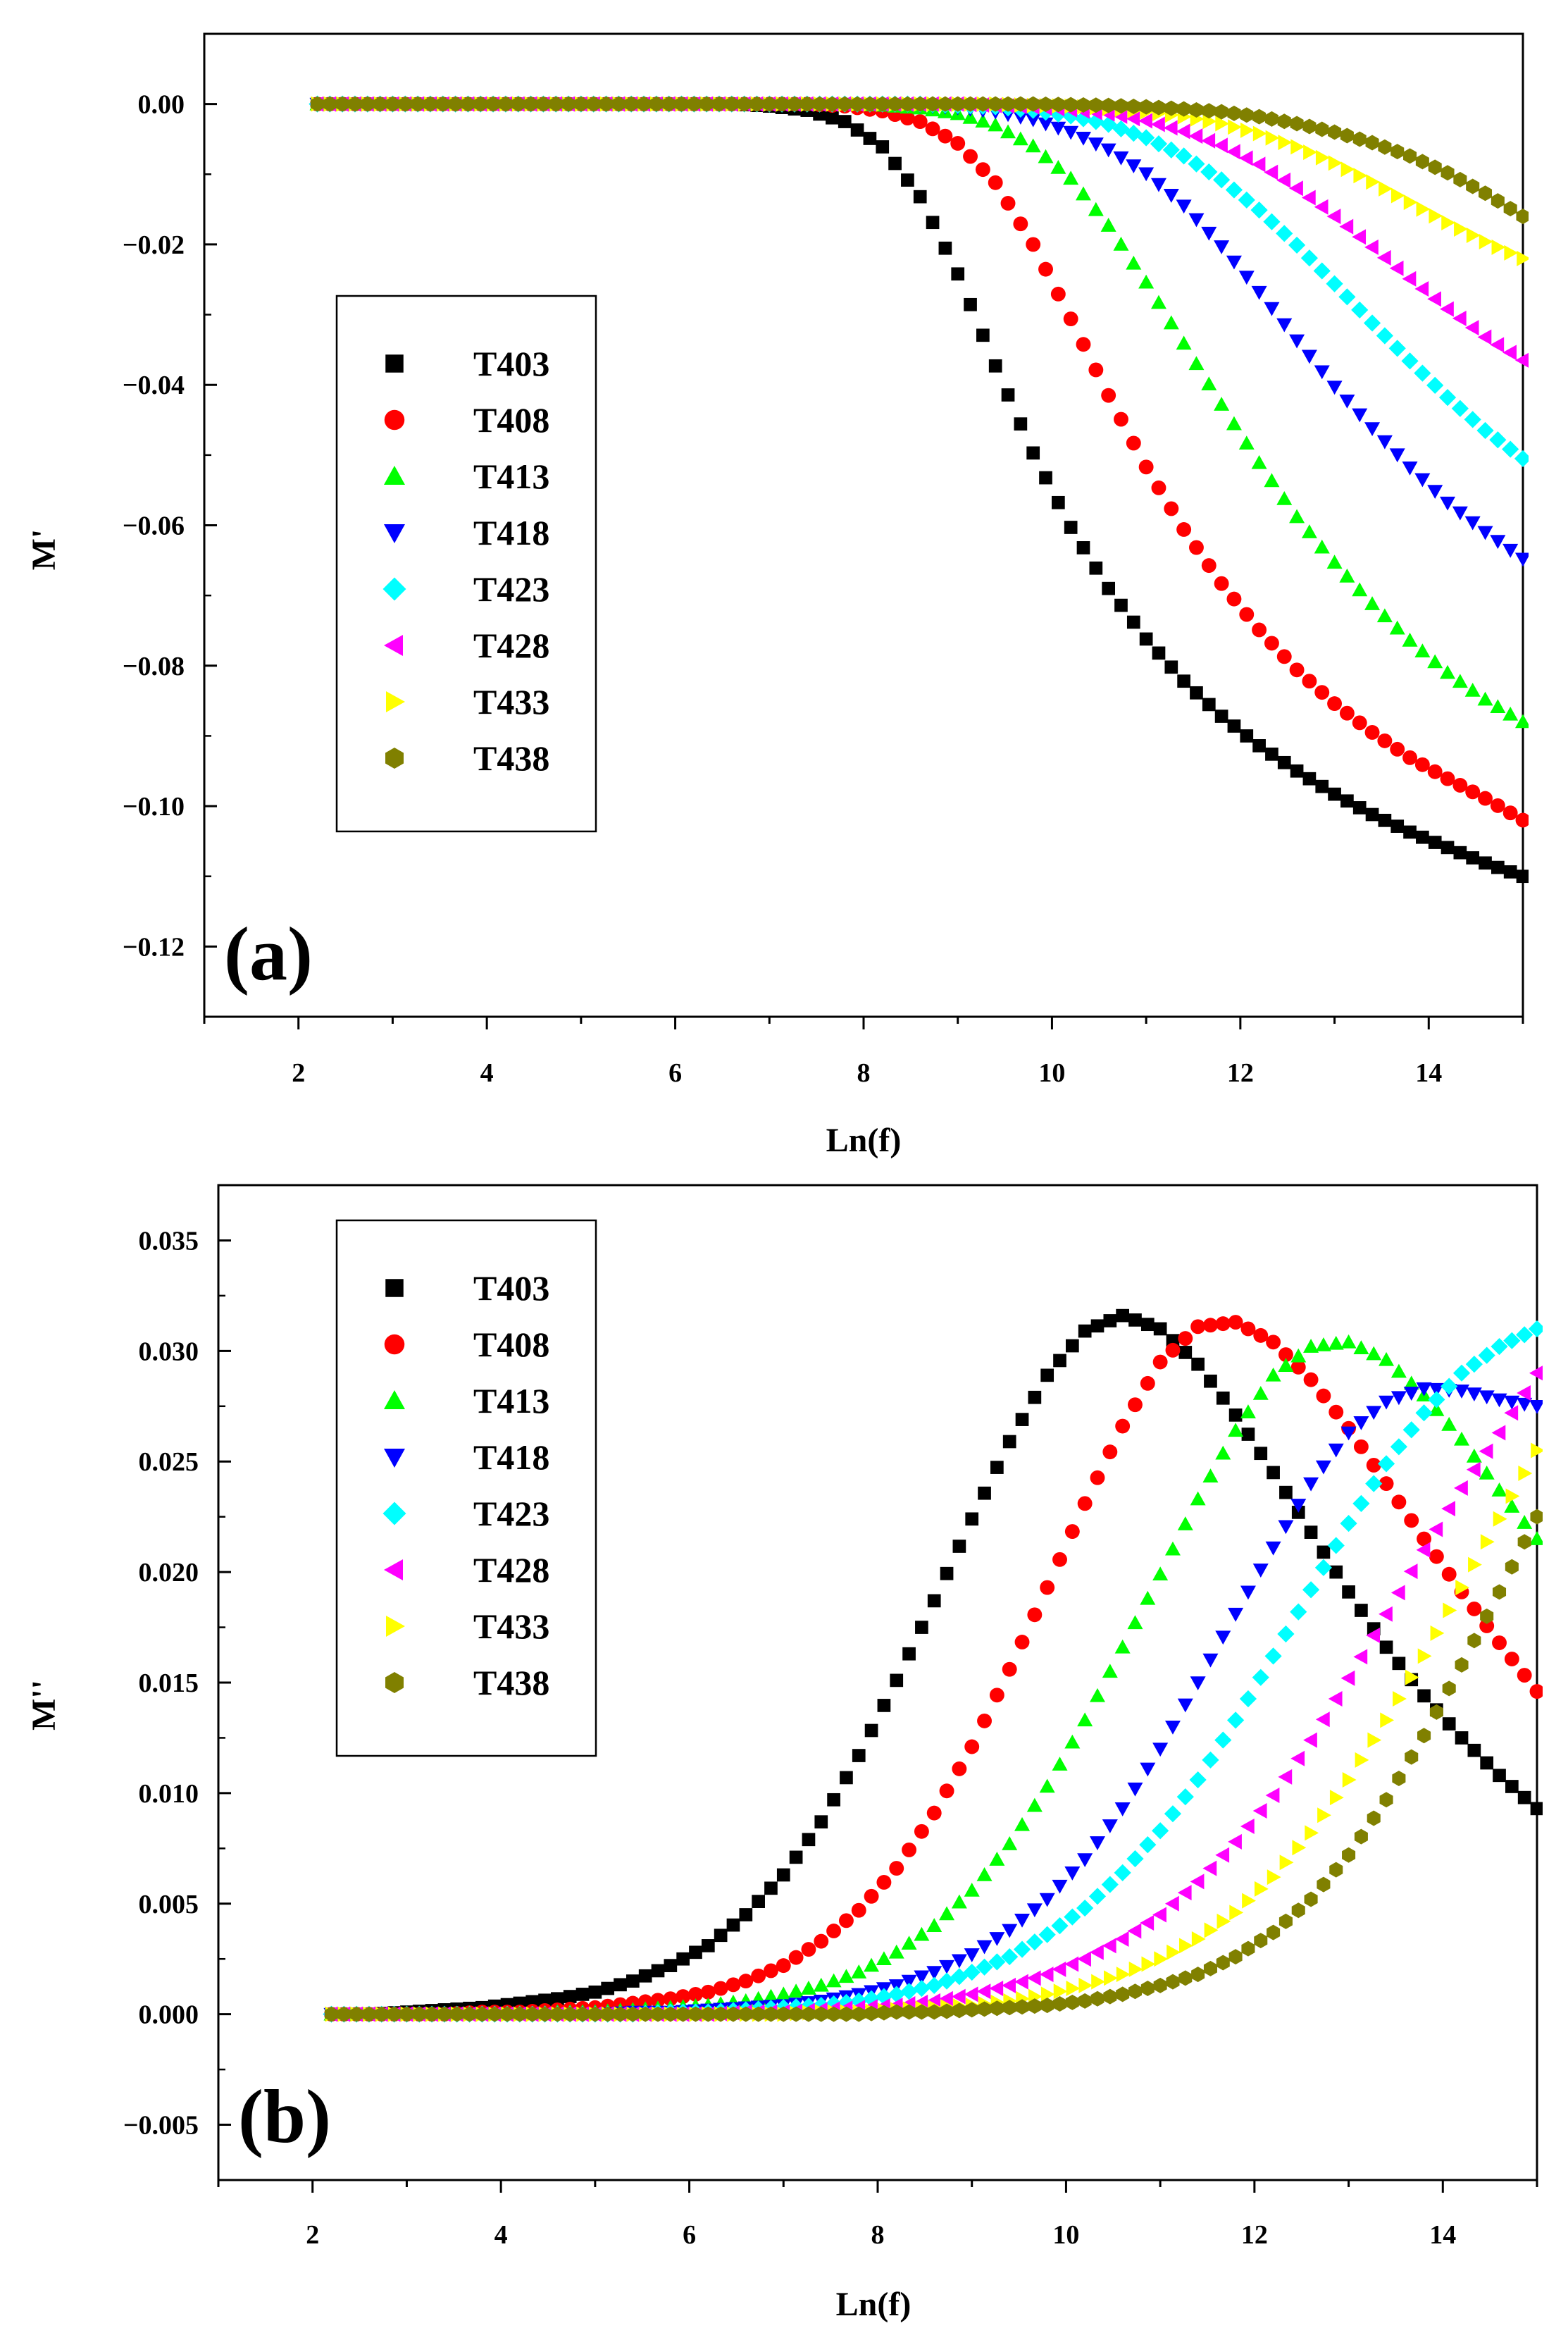  Describe the element at coordinates (487, 1073) in the screenshot. I see `x-tick-label: 4` at that location.